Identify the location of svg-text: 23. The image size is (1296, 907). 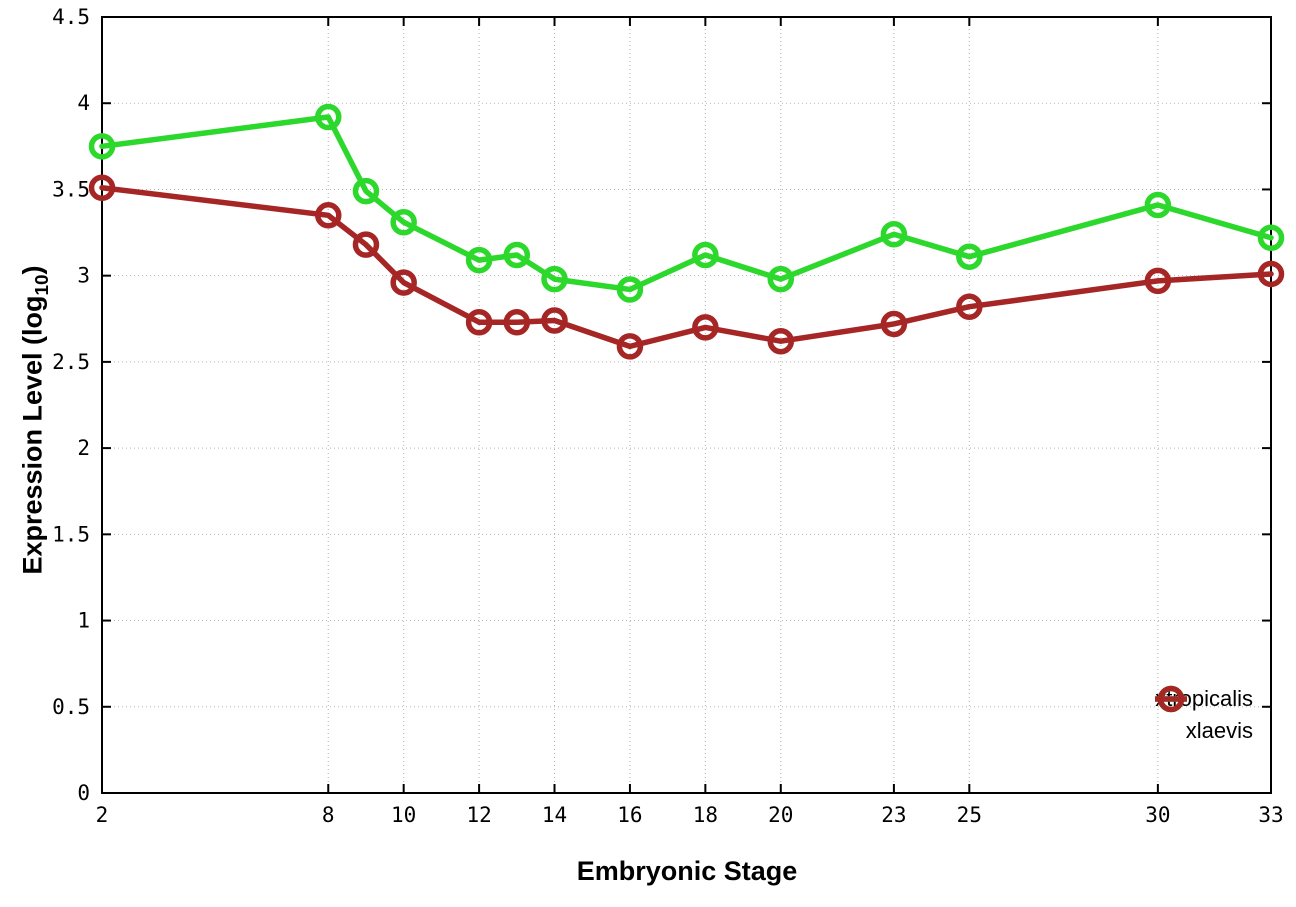
(893, 815).